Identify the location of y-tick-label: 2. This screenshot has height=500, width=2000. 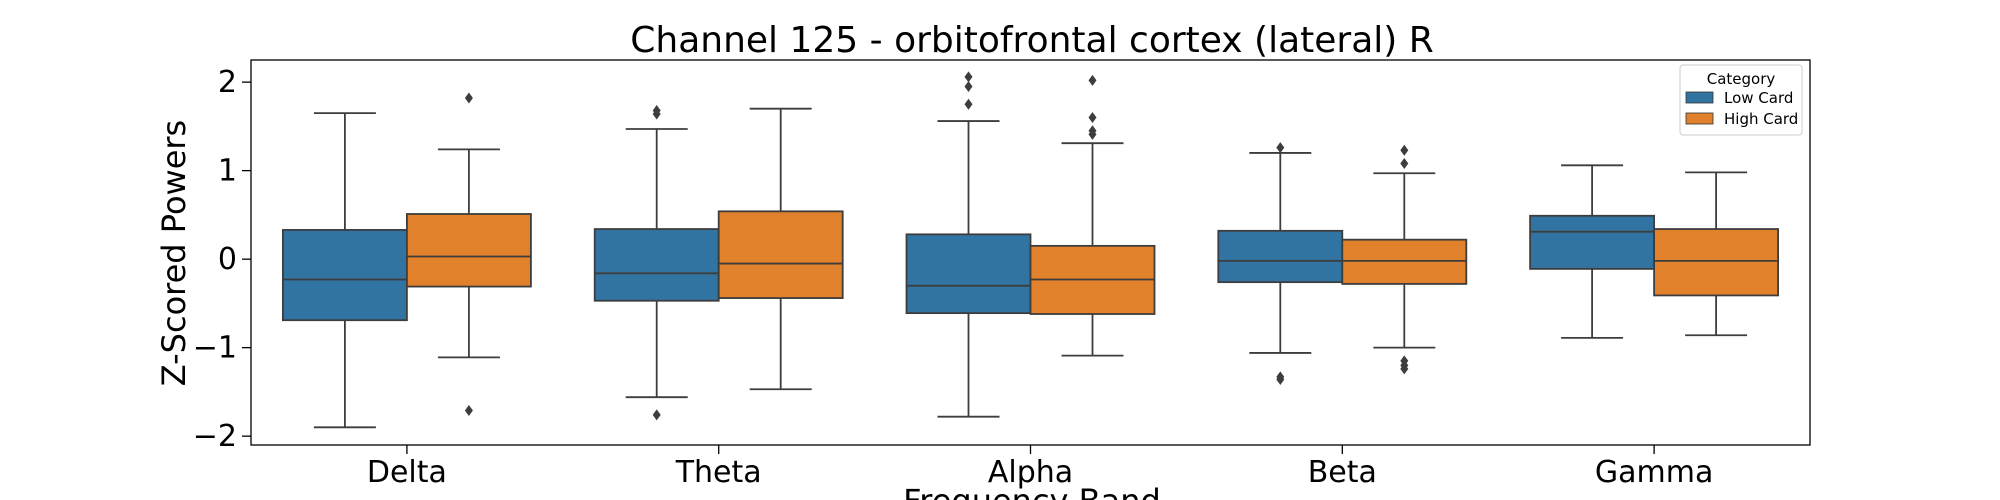
(227, 82).